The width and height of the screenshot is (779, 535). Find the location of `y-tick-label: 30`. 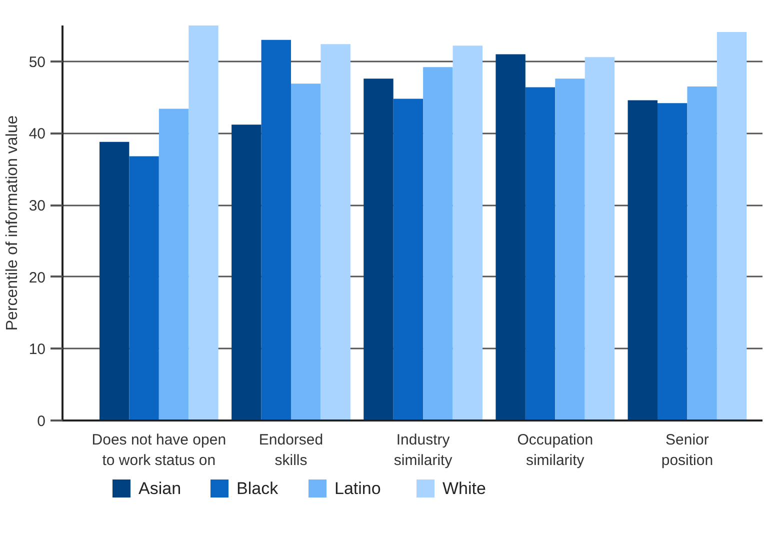

y-tick-label: 30 is located at coordinates (37, 206).